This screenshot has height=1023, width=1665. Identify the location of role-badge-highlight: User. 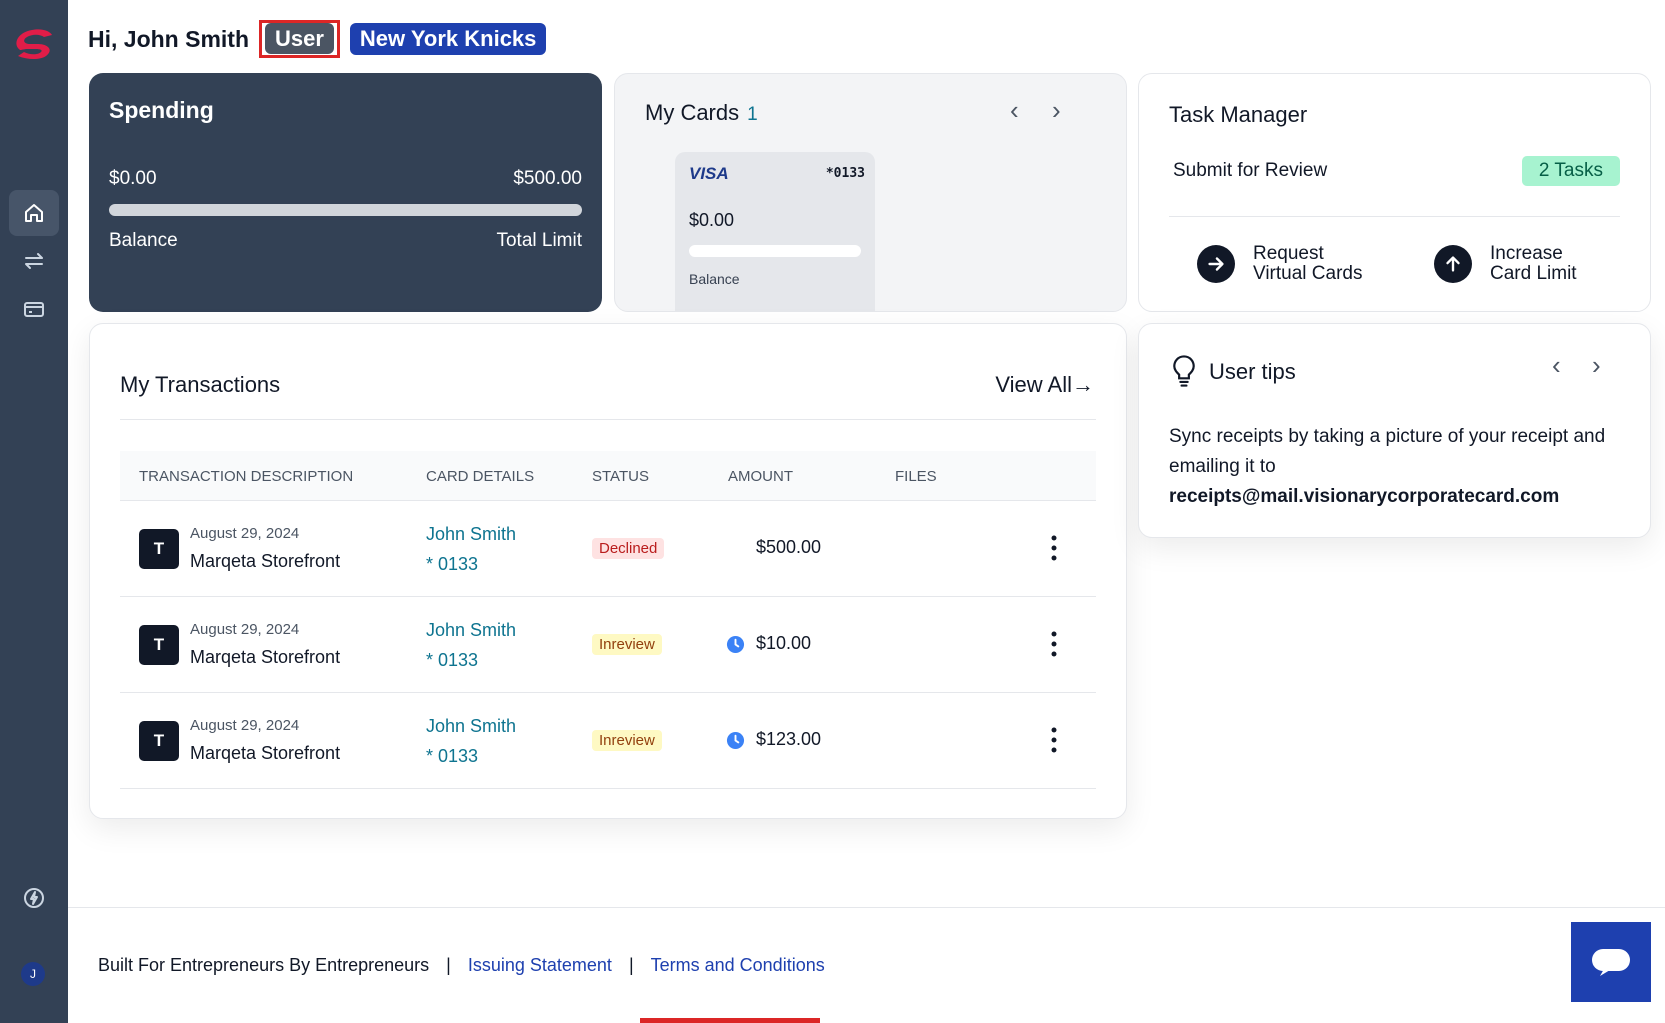
(299, 39).